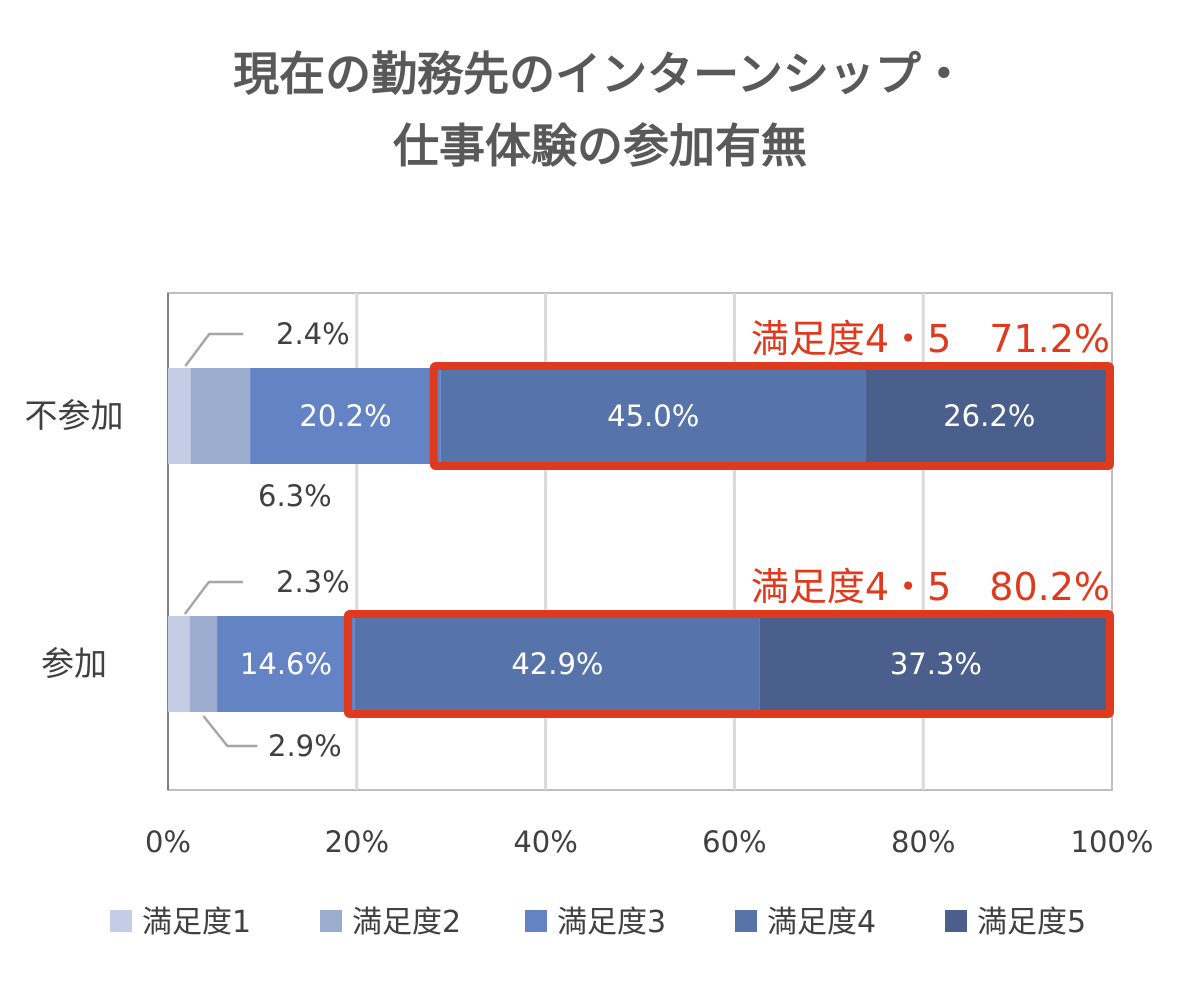  I want to click on x-tick-label: 80%, so click(923, 842).